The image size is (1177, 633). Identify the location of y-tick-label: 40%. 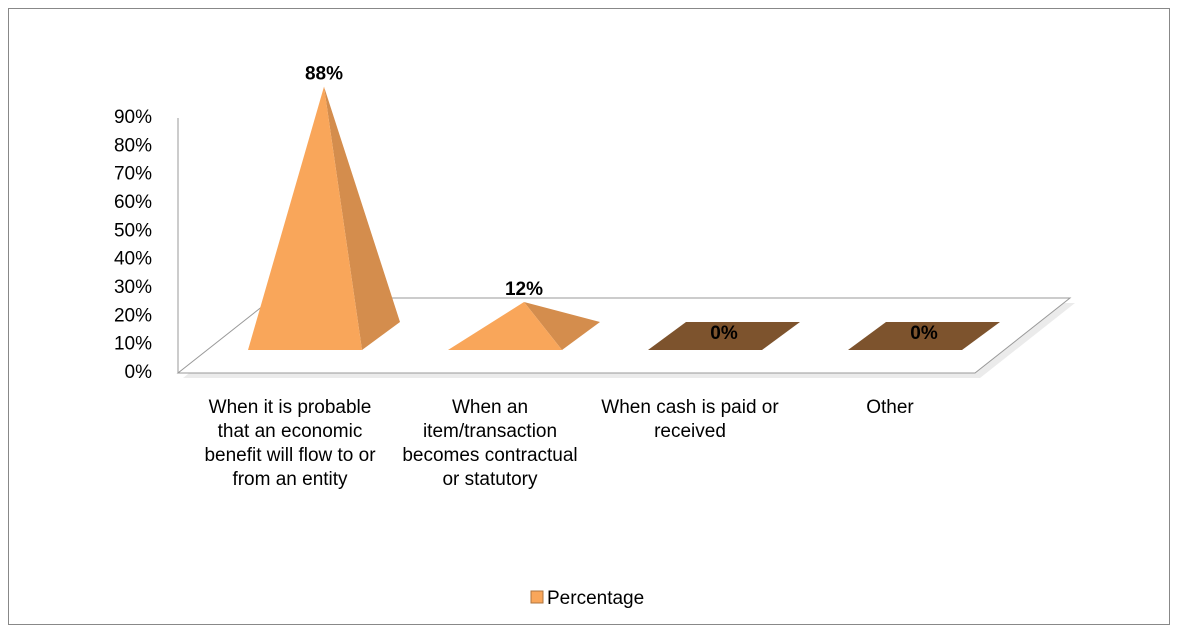
(133, 259).